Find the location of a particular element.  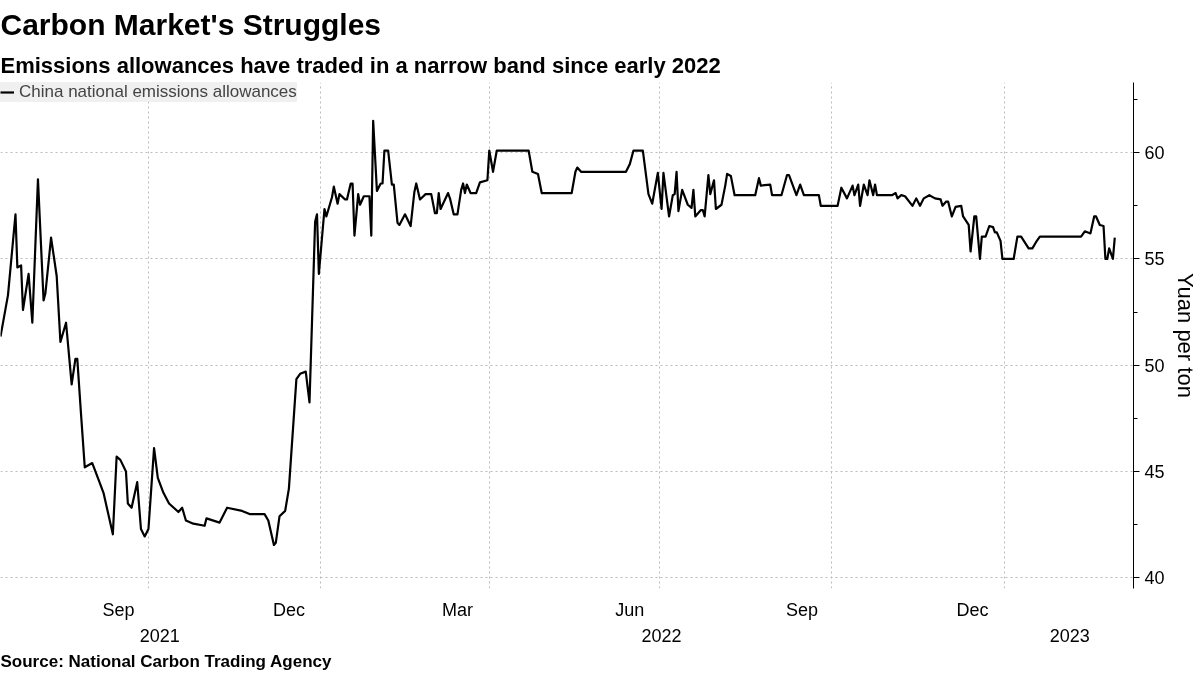

y-axis-title: Yuan per ton is located at coordinates (1185, 335).